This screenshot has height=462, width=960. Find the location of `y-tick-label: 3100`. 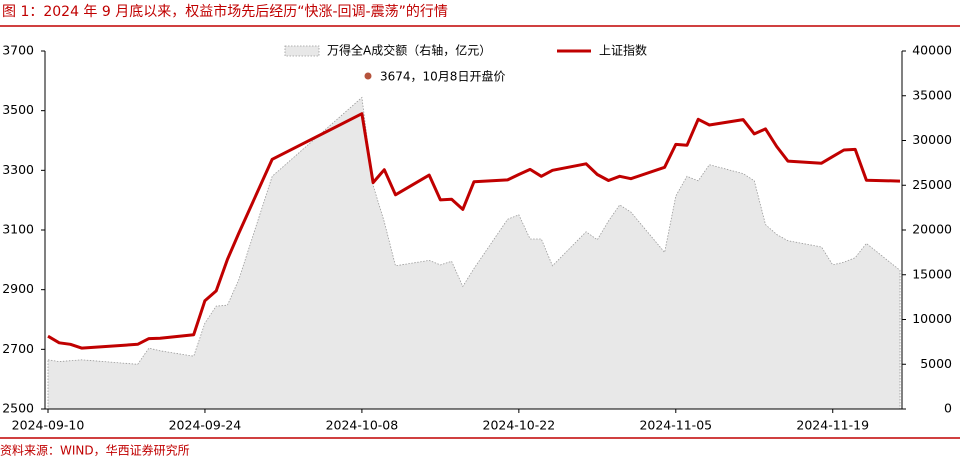

y-tick-label: 3100 is located at coordinates (18, 229).